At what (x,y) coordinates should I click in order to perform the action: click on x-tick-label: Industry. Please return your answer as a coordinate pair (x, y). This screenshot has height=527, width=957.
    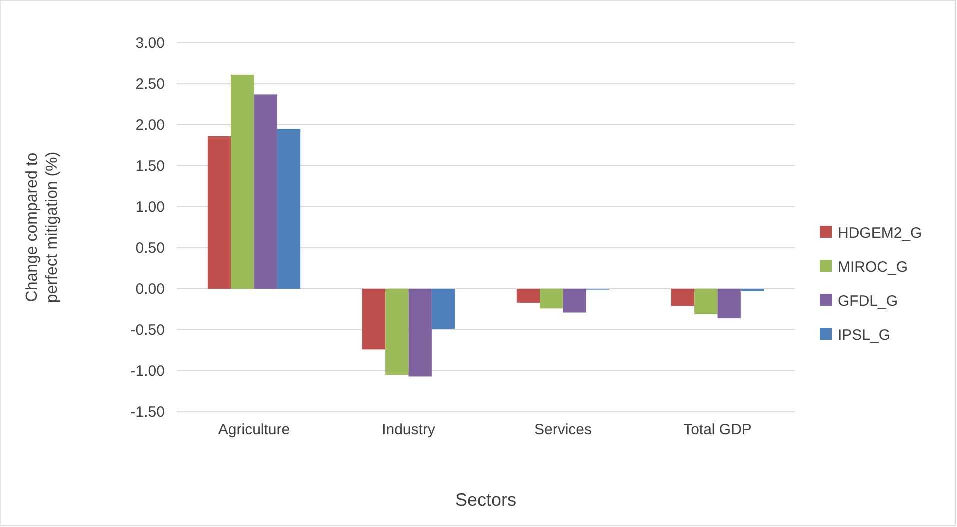
    Looking at the image, I should click on (409, 430).